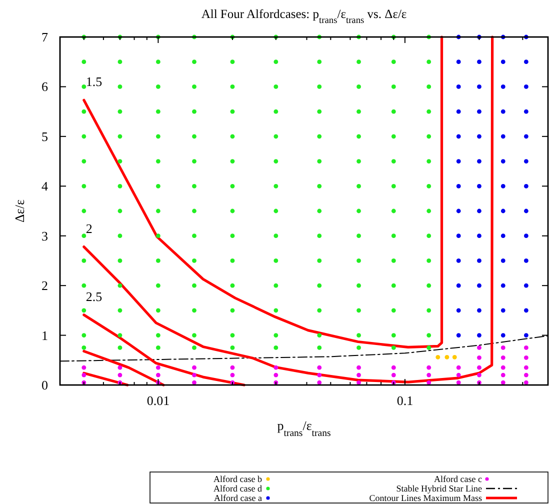 This screenshot has height=504, width=550. I want to click on annotation: 2.5, so click(94, 296).